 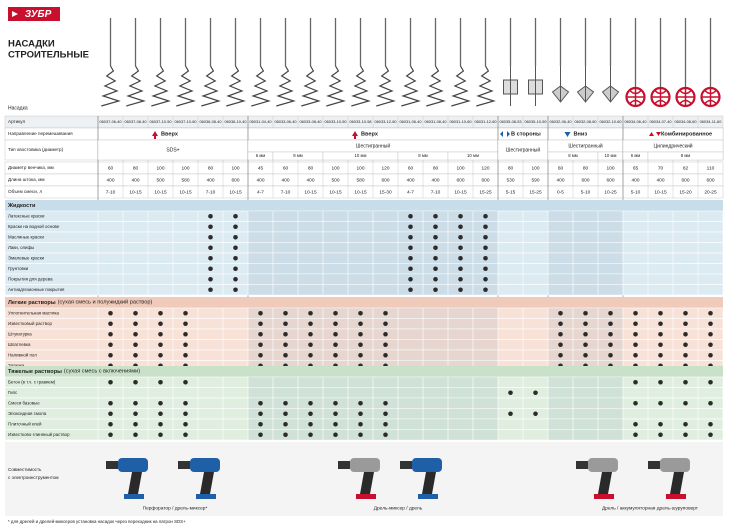 What do you see at coordinates (48, 55) in the screenshot?
I see `title: СТРОИТЕЛЬНЫЕ` at bounding box center [48, 55].